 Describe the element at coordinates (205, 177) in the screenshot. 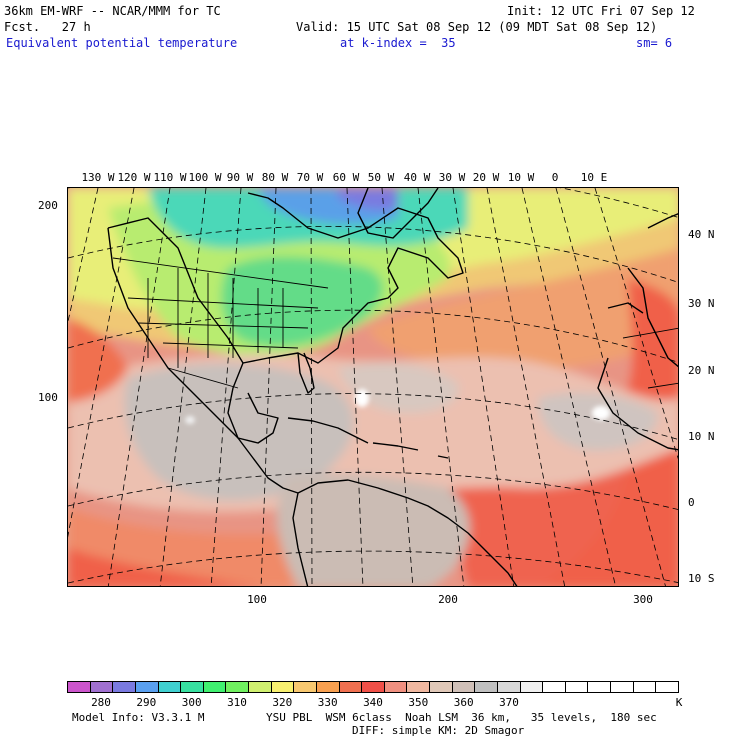

I see `lon-label: 100 W` at that location.